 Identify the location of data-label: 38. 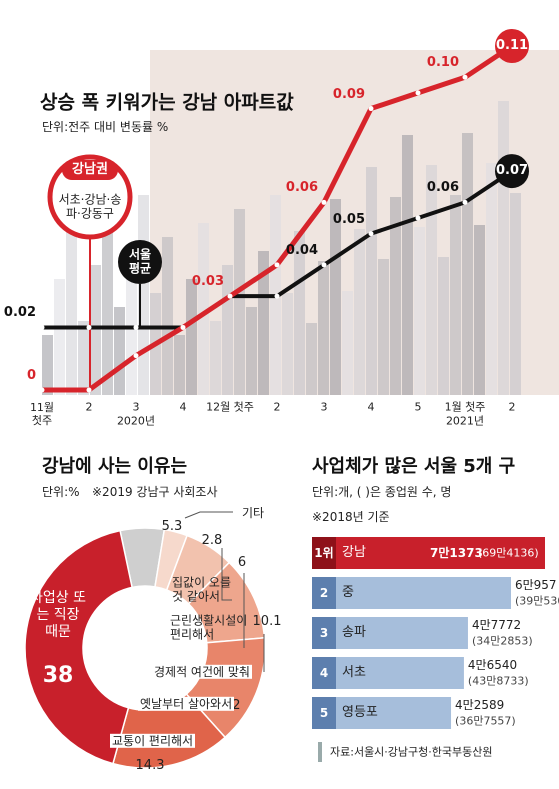
(58, 675).